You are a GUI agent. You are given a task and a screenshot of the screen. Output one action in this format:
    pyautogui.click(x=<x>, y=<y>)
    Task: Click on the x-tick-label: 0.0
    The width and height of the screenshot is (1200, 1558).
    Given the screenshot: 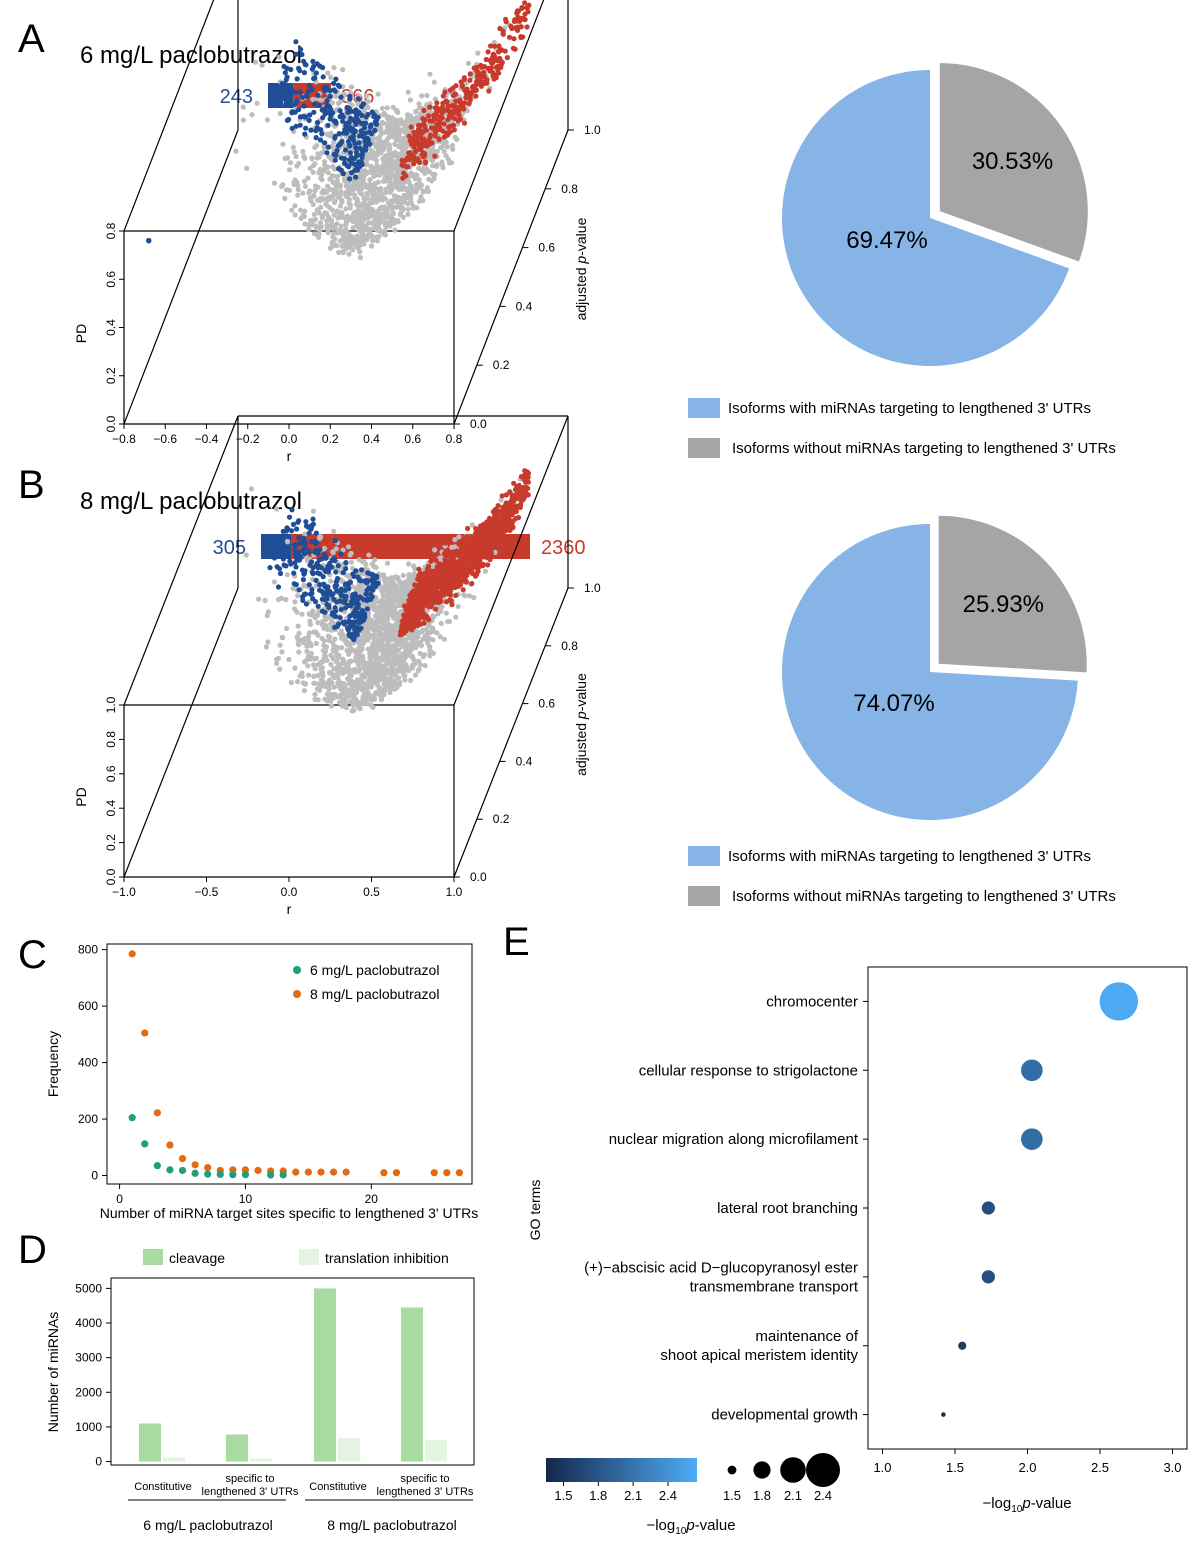 What is the action you would take?
    pyautogui.click(x=289, y=439)
    